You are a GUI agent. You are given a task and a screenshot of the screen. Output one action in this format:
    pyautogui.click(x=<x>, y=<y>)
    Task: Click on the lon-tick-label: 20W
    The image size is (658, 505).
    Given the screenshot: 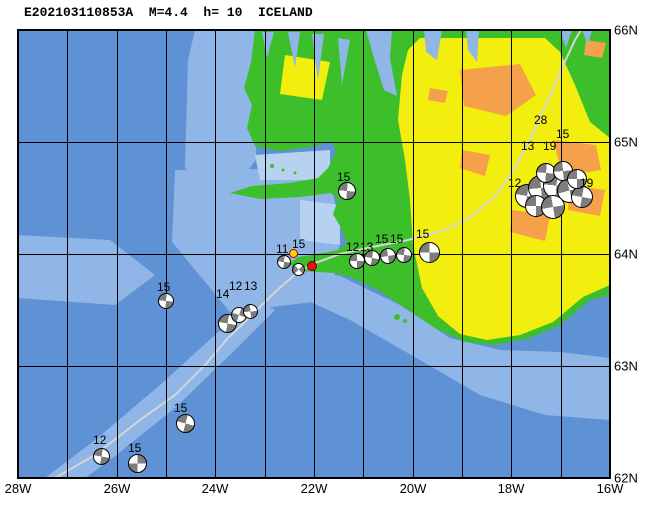 What is the action you would take?
    pyautogui.click(x=413, y=488)
    